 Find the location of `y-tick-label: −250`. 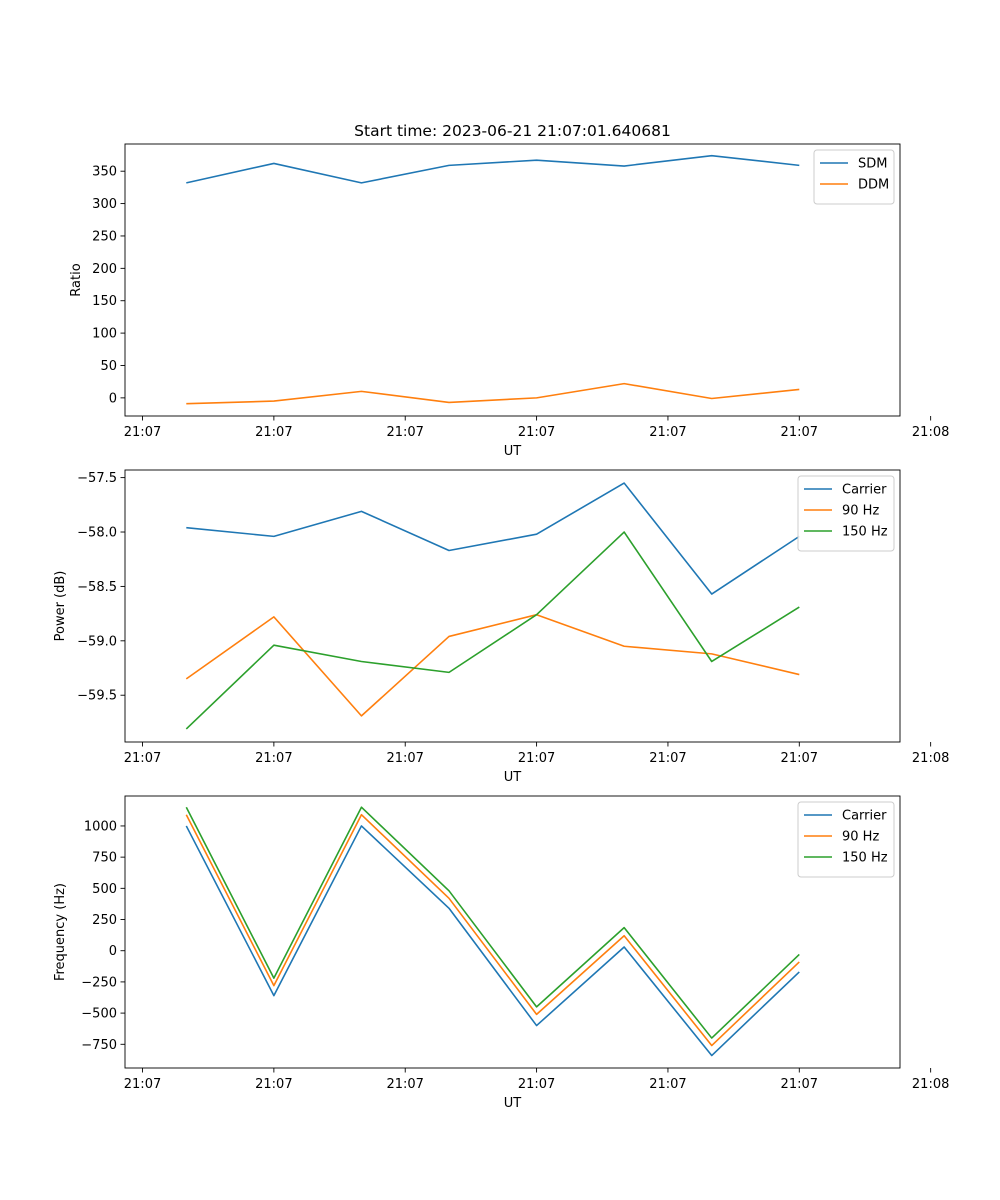

y-tick-label: −250 is located at coordinates (99, 982).